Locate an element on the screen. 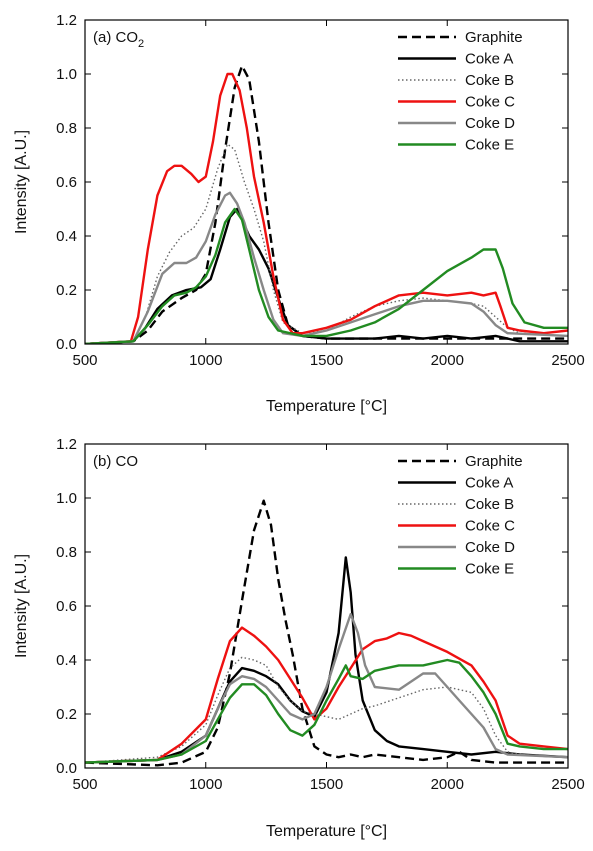 The height and width of the screenshot is (851, 593). series-line-coke-a is located at coordinates (326, 275).